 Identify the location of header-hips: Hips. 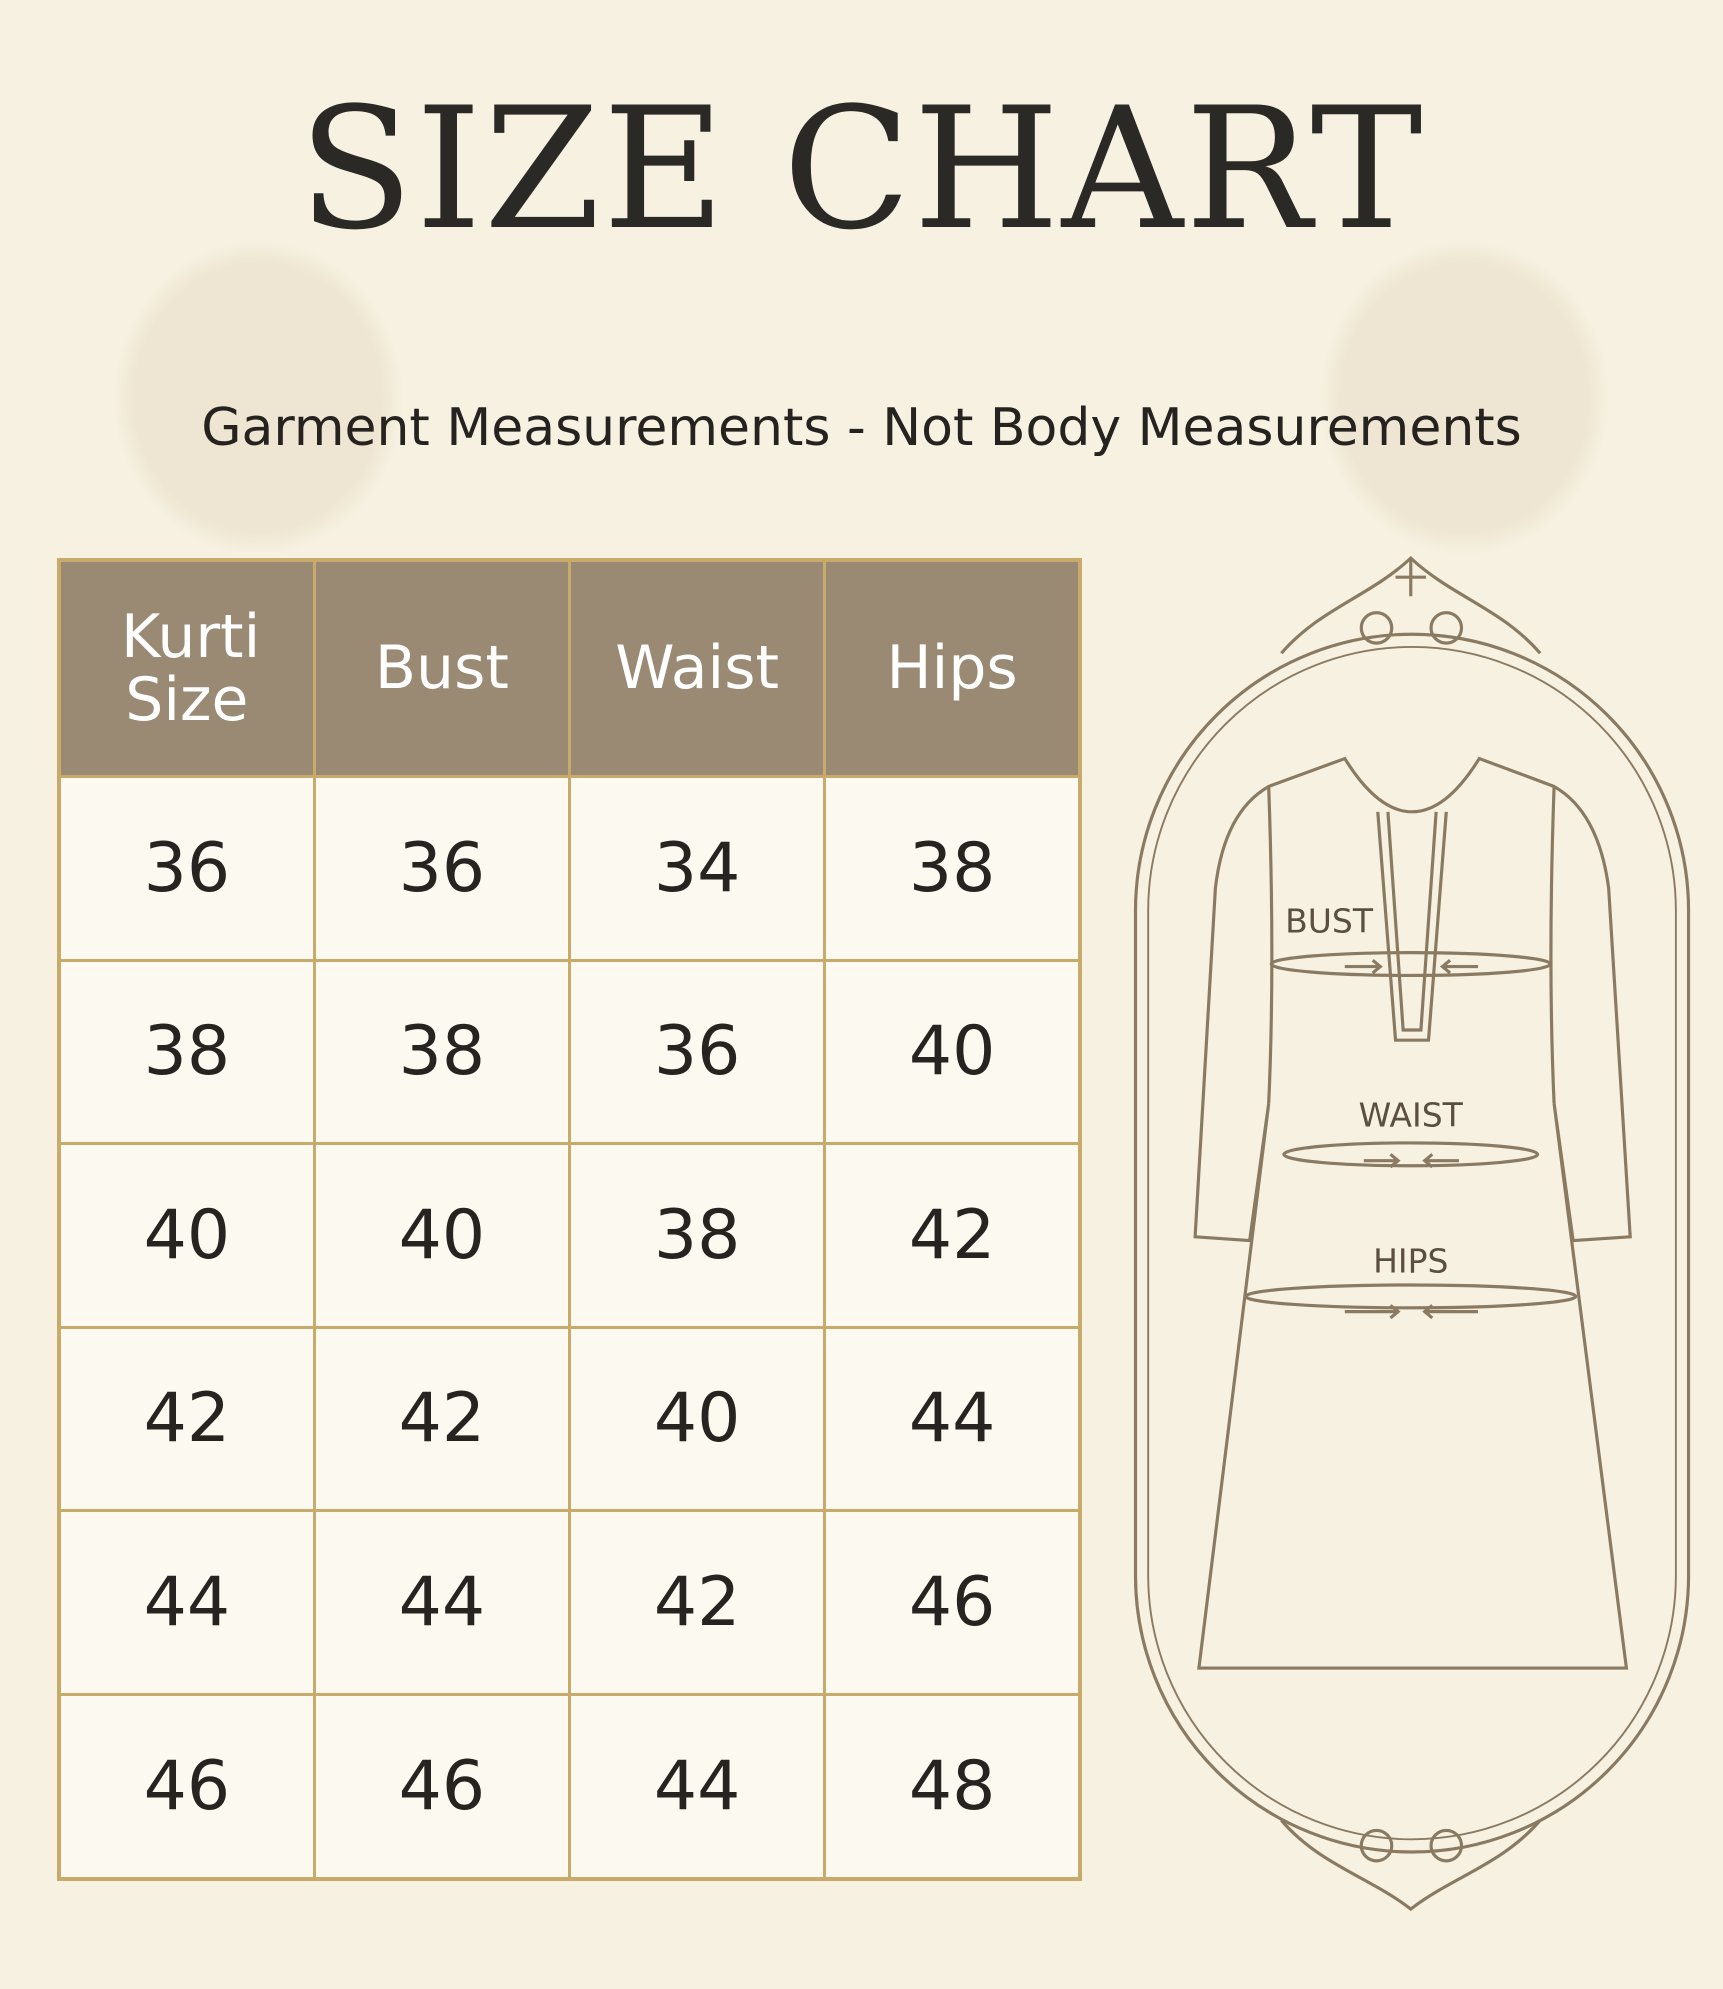
(952, 668).